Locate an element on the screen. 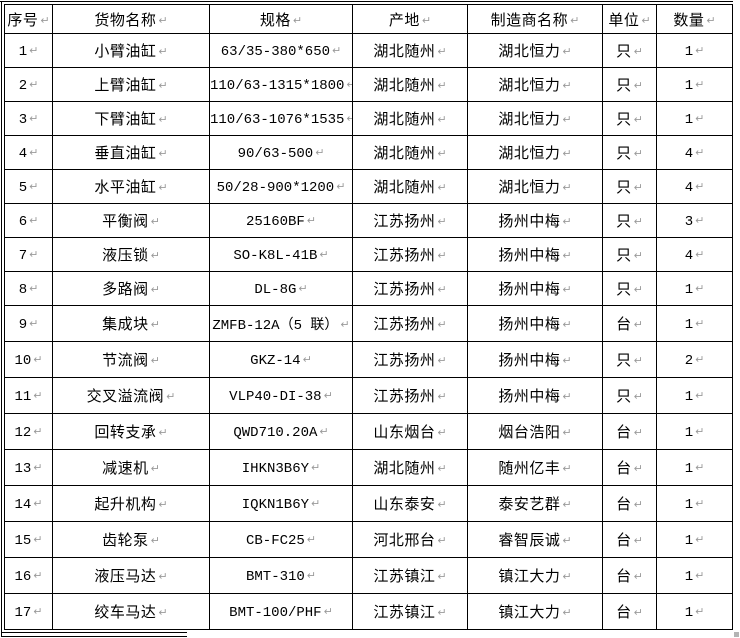  cell-r15-c1: 齿轮泵 ↵ is located at coordinates (131, 539).